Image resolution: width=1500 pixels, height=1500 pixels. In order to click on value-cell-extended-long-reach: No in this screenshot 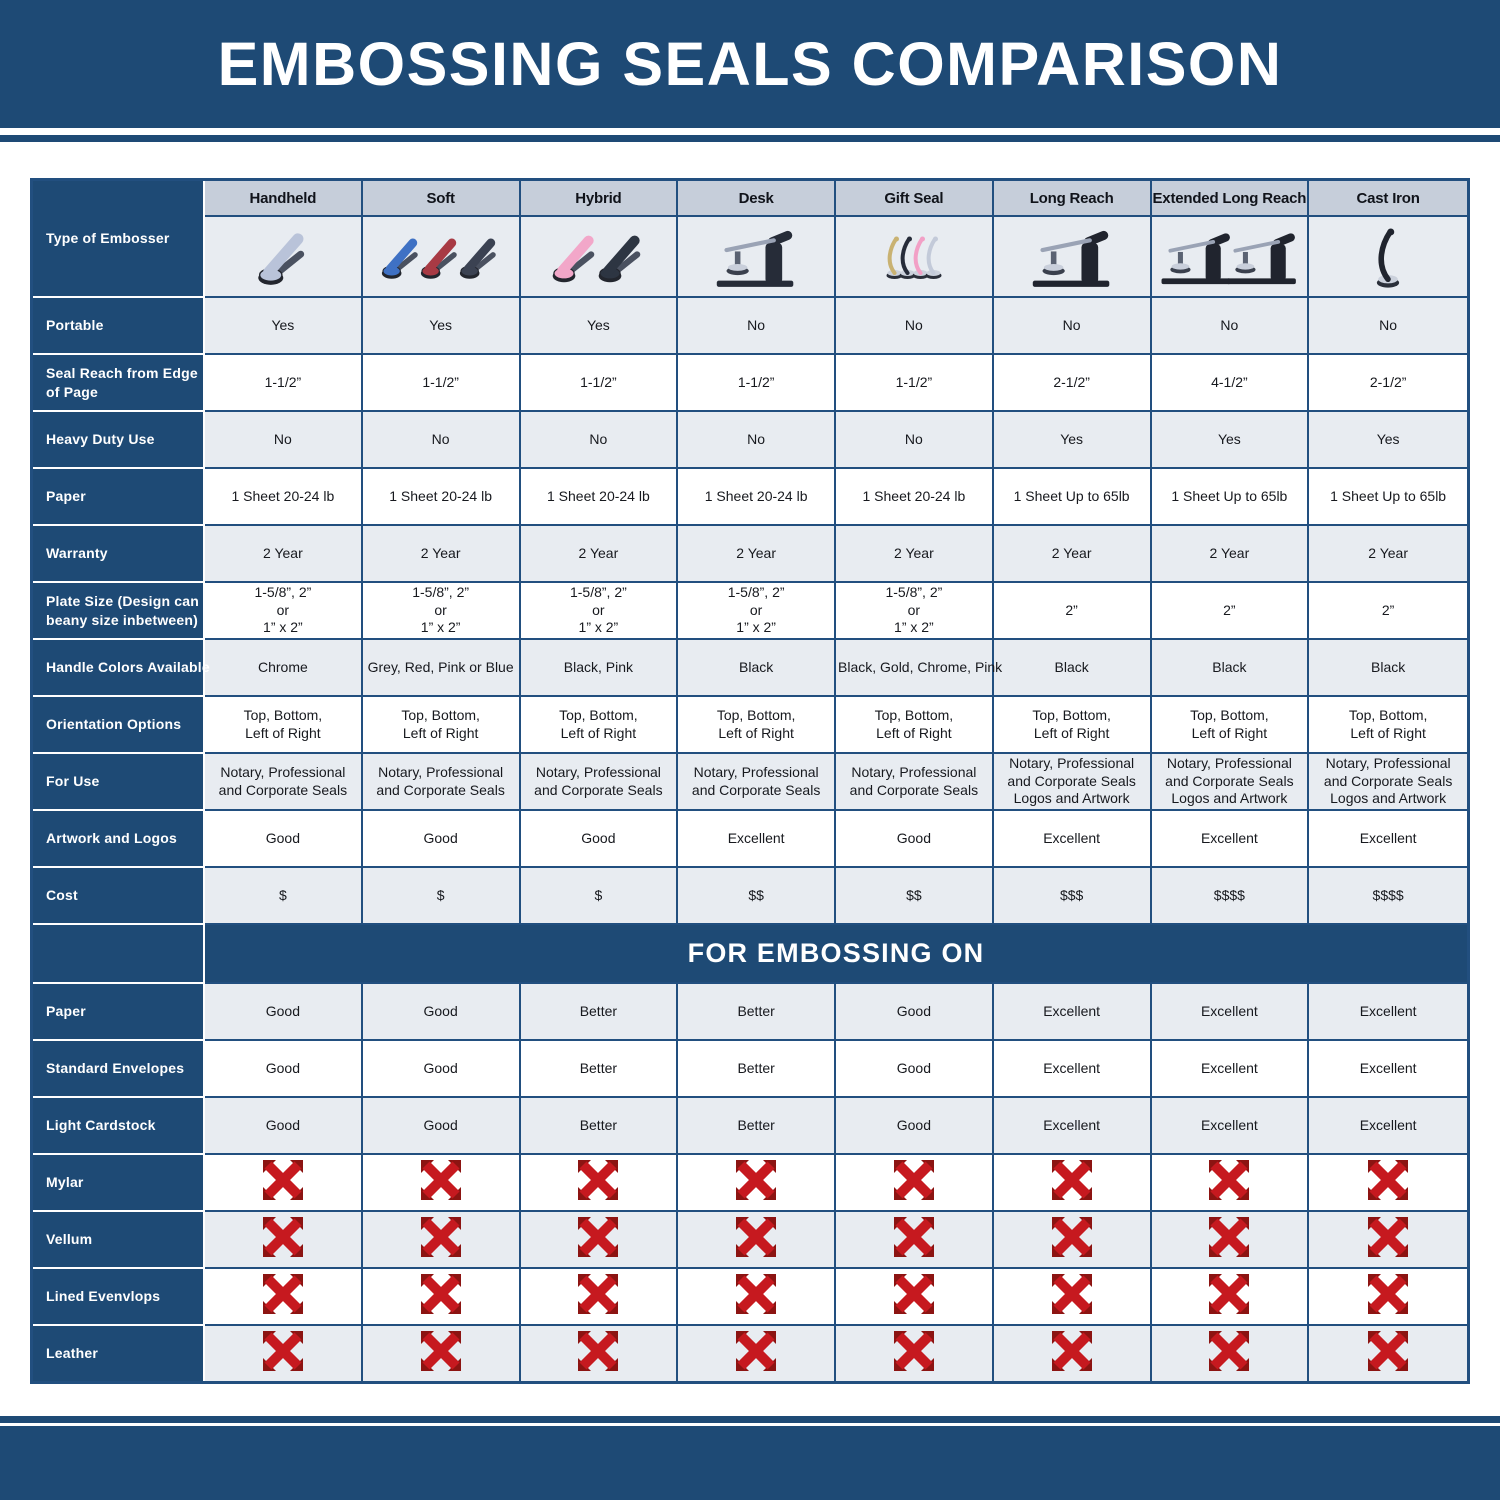, I will do `click(1230, 326)`.